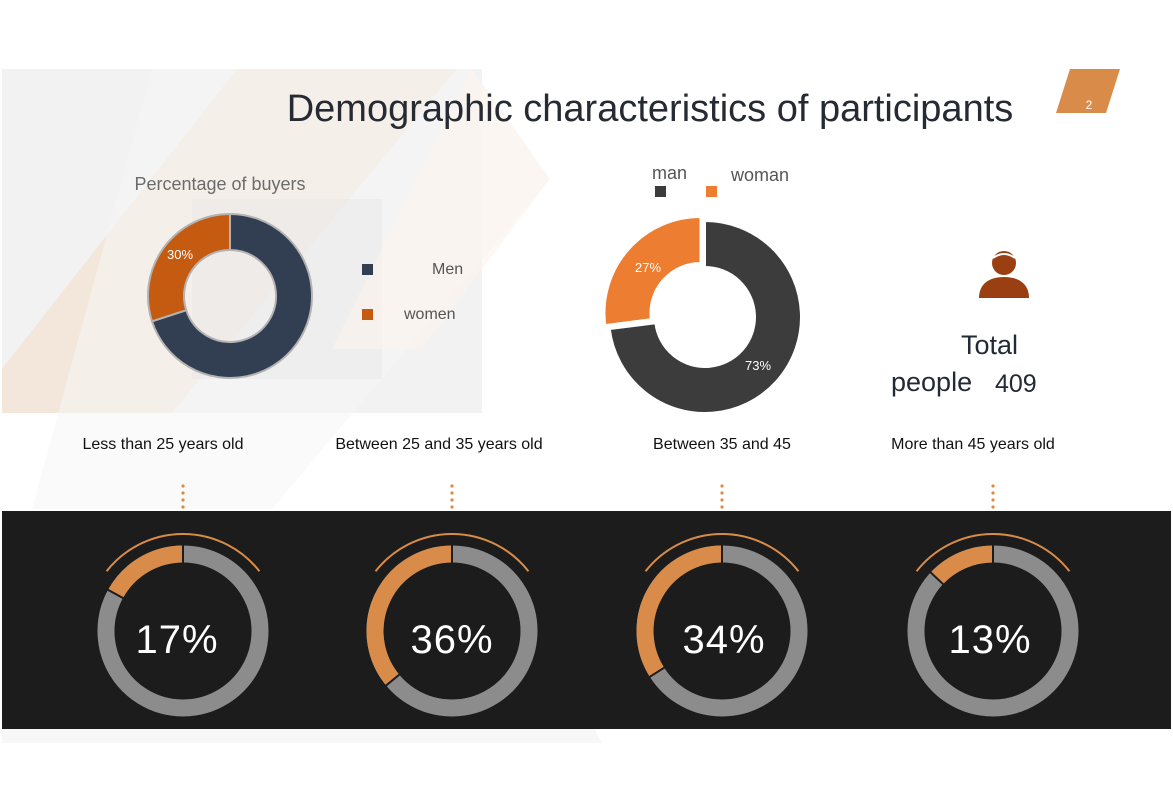  What do you see at coordinates (932, 382) in the screenshot?
I see `total-label-line2: people` at bounding box center [932, 382].